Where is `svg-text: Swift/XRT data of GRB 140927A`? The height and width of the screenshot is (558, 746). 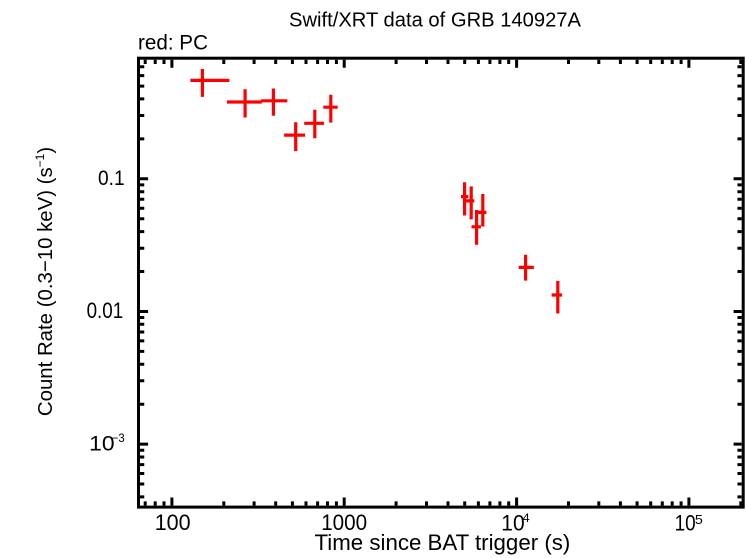
svg-text: Swift/XRT data of GRB 140927A is located at coordinates (435, 19).